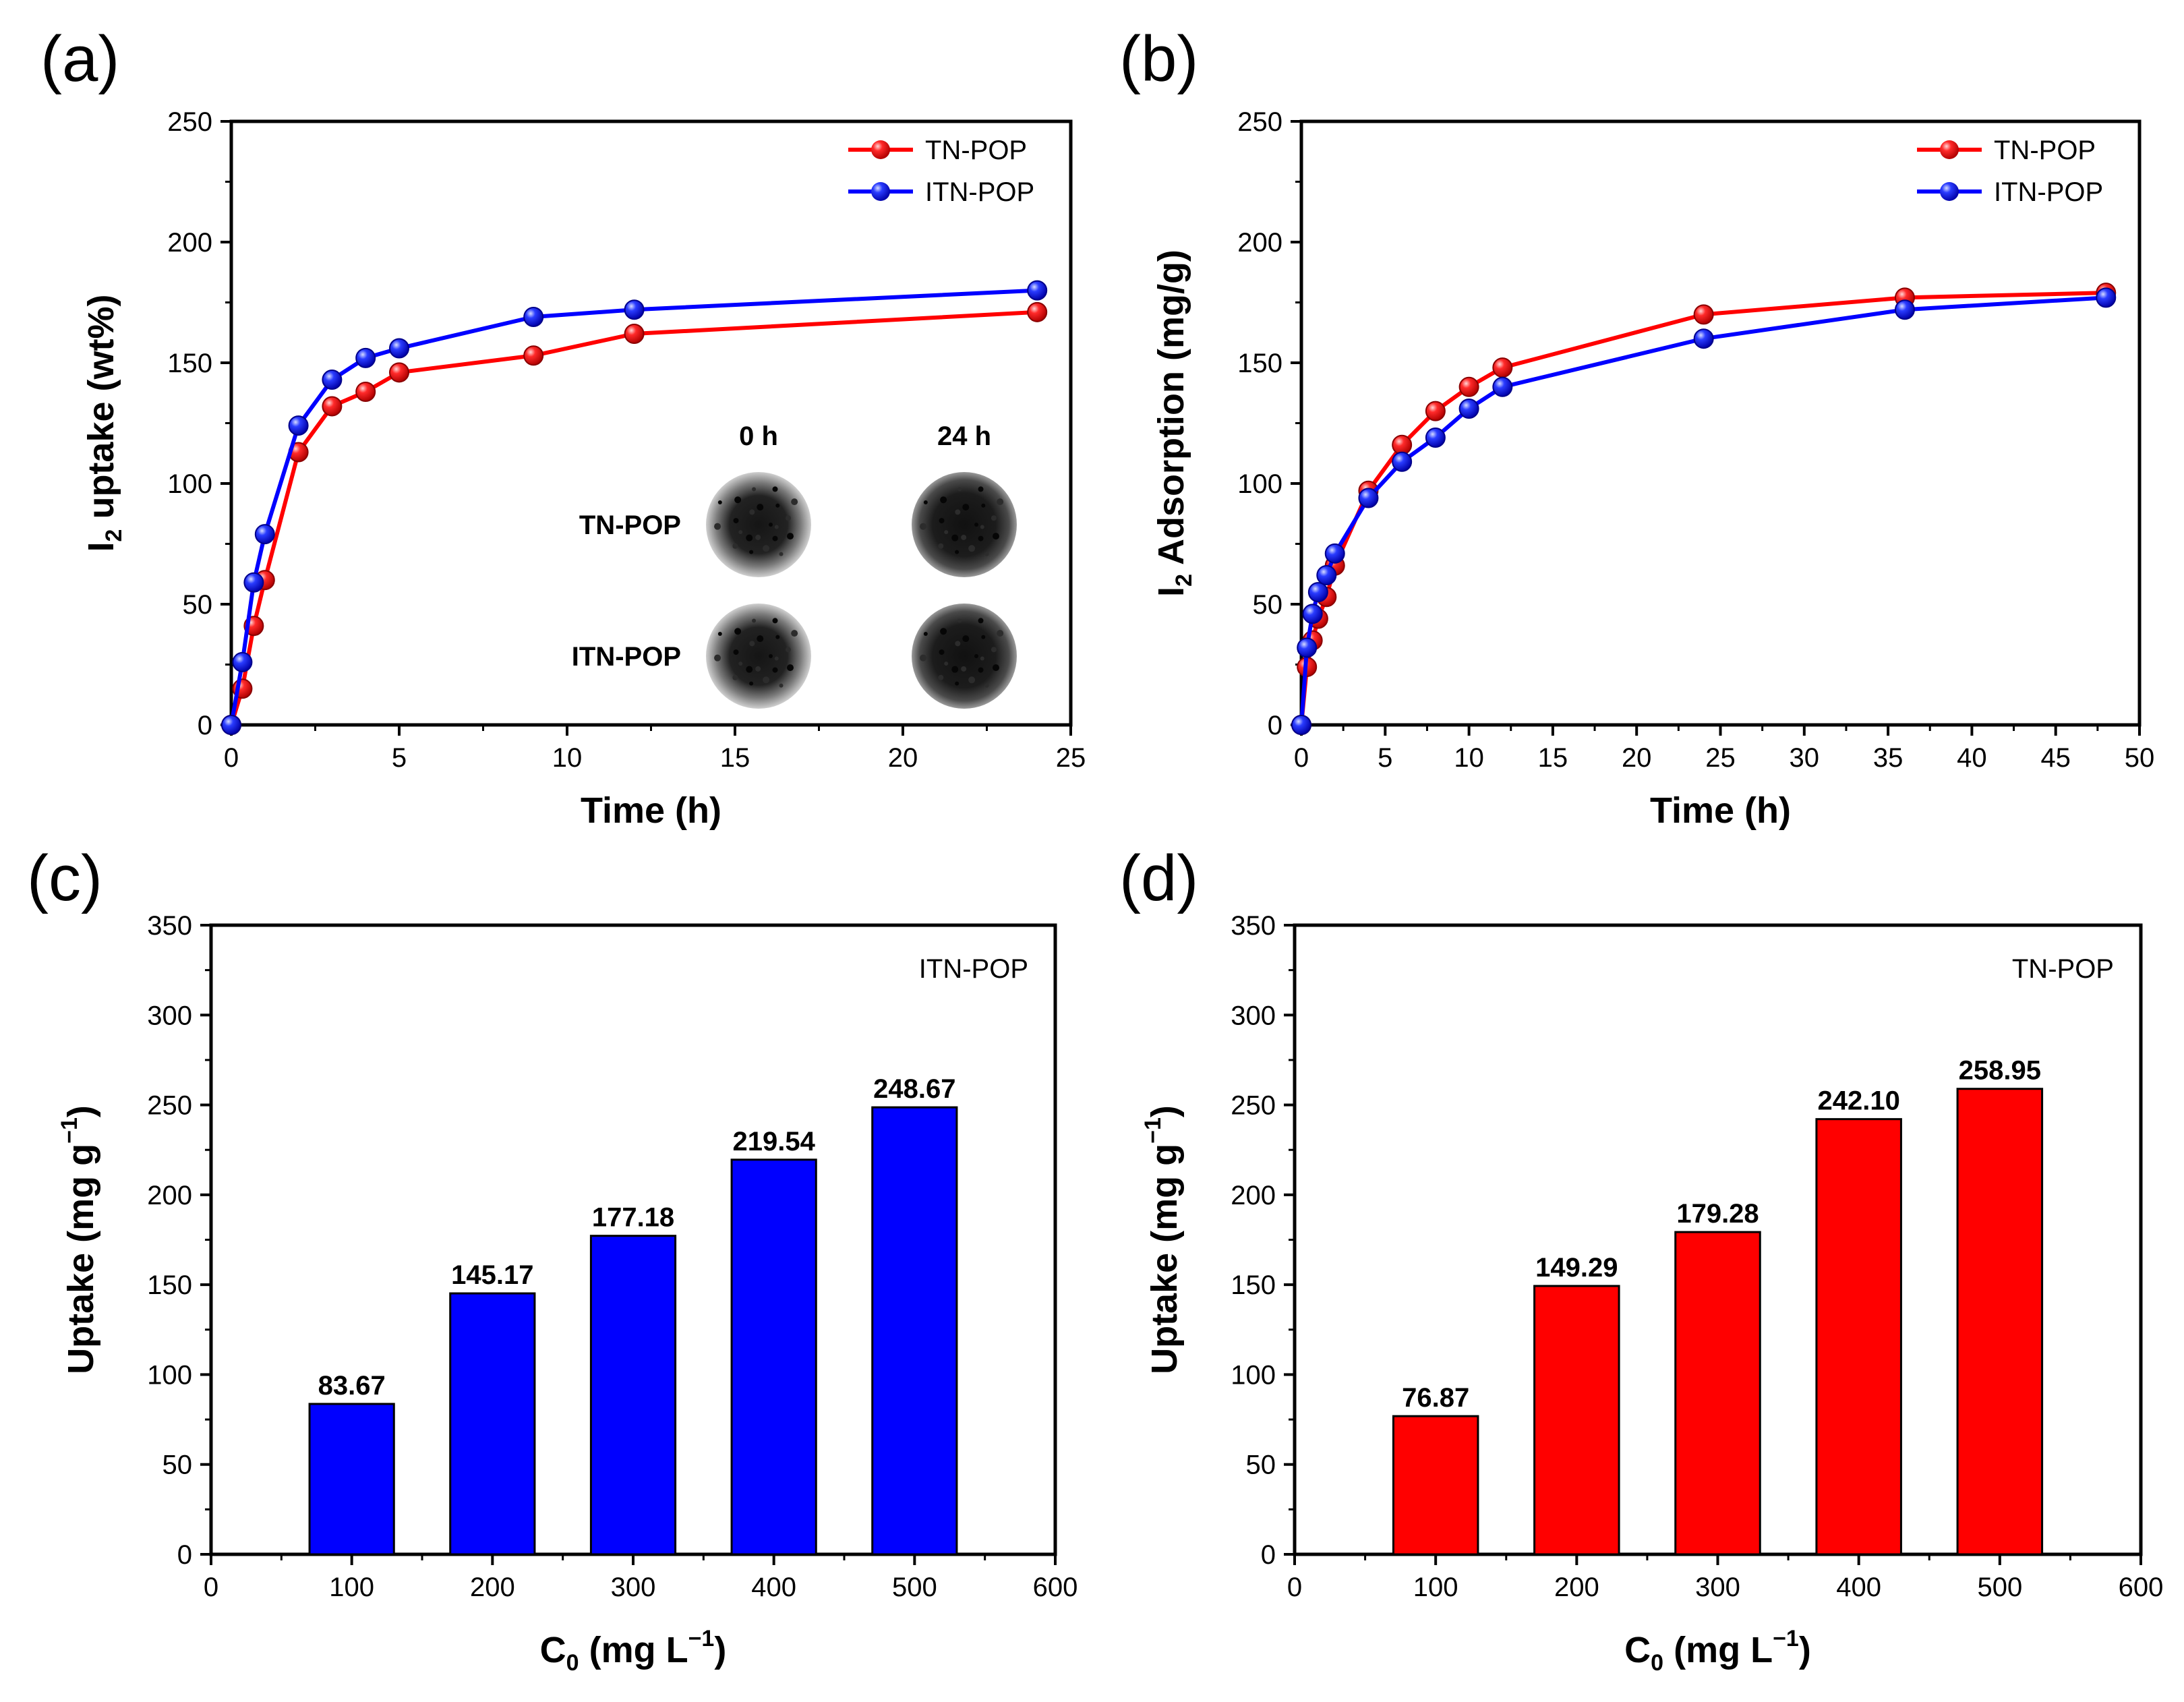 The height and width of the screenshot is (1702, 2184). Describe the element at coordinates (1435, 1398) in the screenshot. I see `bar-value-label: 76.87` at that location.